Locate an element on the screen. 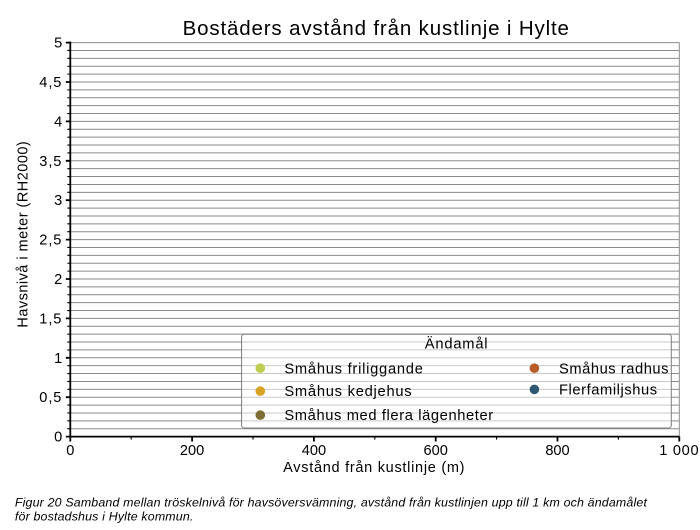  svg-text: Småhus kedjehus is located at coordinates (348, 392).